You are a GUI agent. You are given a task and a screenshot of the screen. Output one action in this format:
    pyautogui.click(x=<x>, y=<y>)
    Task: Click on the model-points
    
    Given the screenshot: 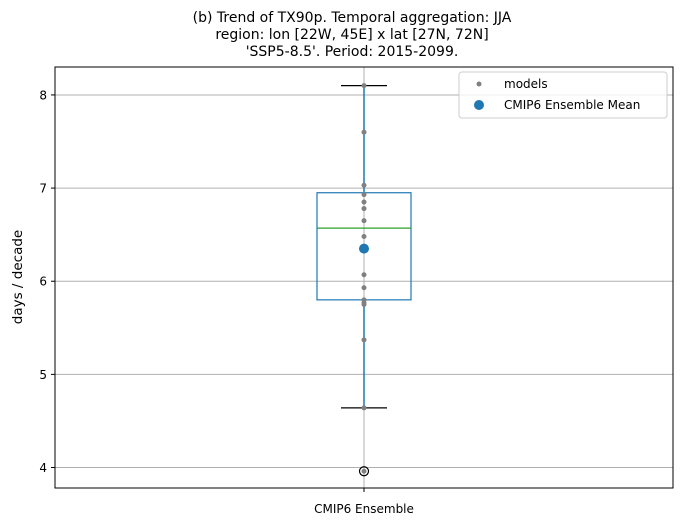 What is the action you would take?
    pyautogui.click(x=364, y=278)
    